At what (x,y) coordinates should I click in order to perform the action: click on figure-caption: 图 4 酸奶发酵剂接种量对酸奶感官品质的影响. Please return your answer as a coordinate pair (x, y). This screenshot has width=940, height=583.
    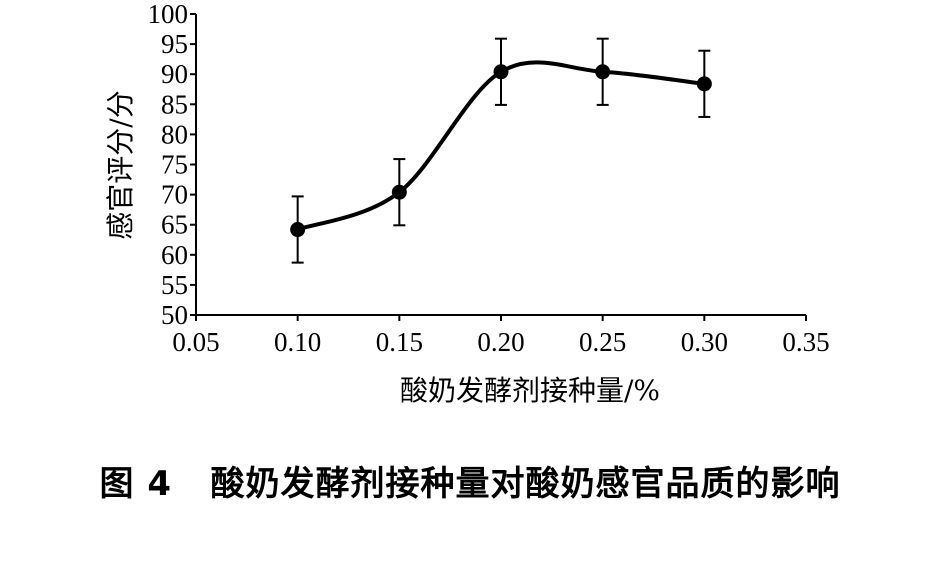
    Looking at the image, I should click on (470, 480).